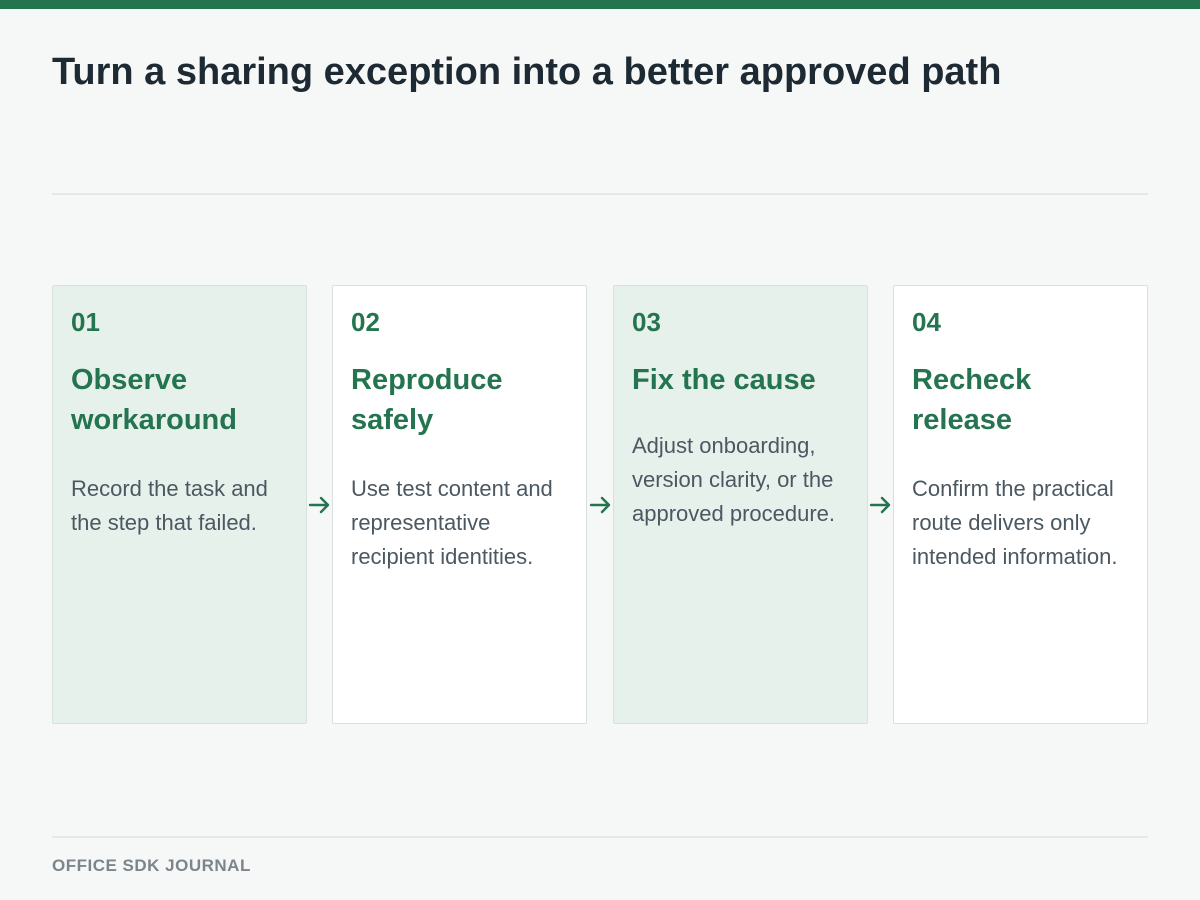 This screenshot has height=900, width=1200. I want to click on title-divider, so click(600, 194).